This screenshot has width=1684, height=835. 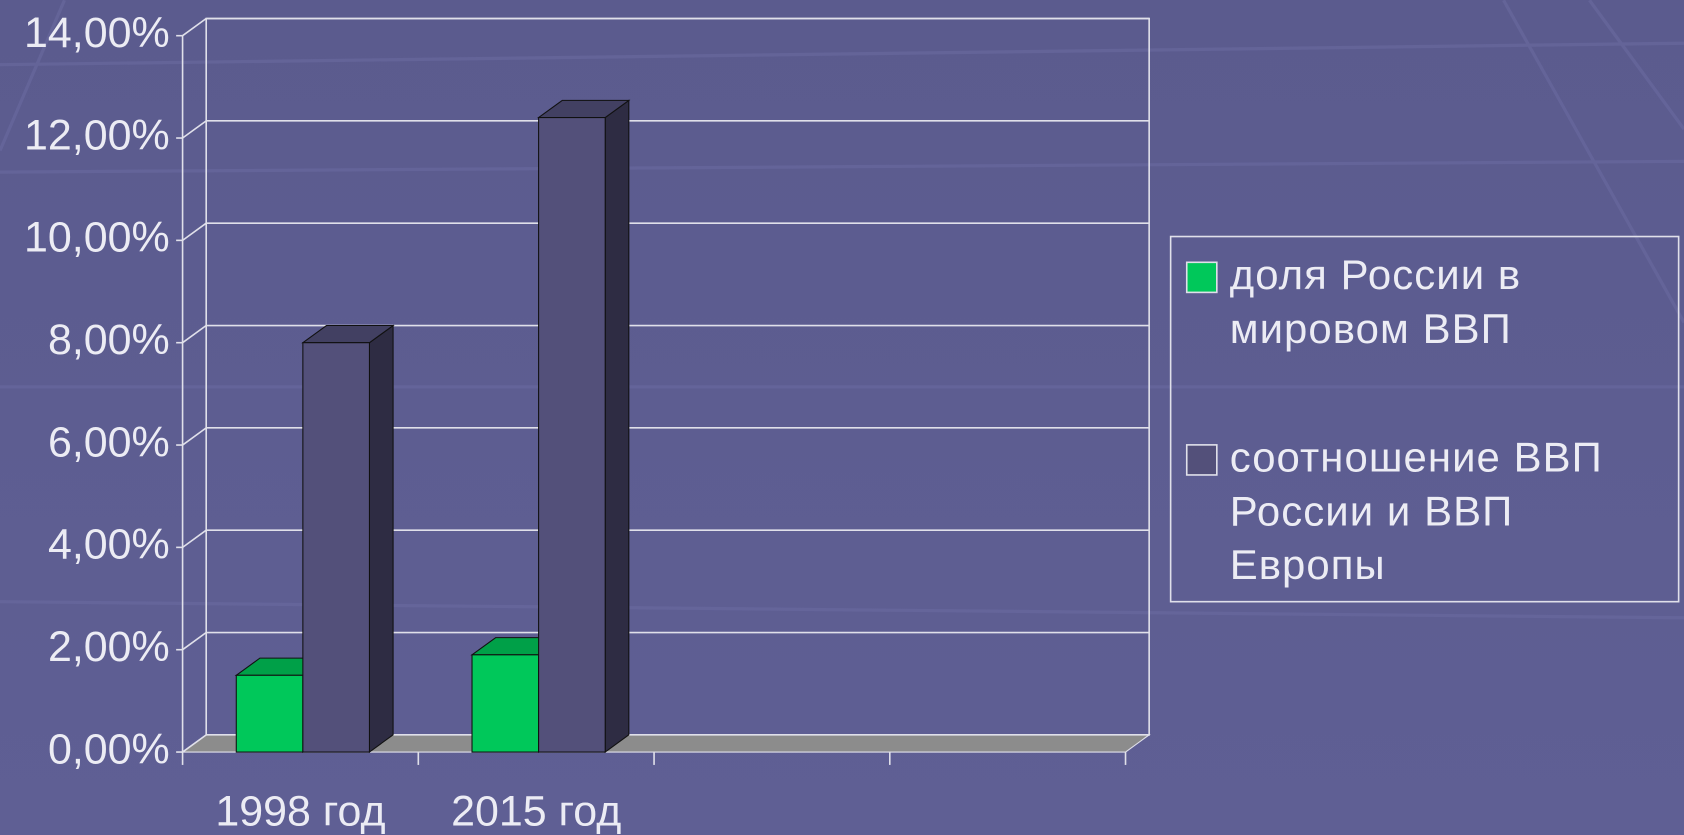 I want to click on legend-item: соотношение ВВП России и ВВП Европы, so click(x=1416, y=512).